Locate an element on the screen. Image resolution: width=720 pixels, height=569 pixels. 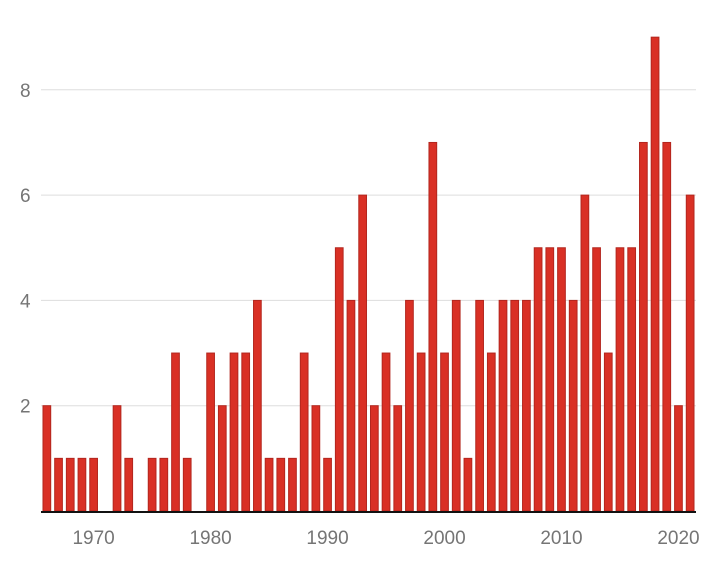
bar-1976 is located at coordinates (164, 484).